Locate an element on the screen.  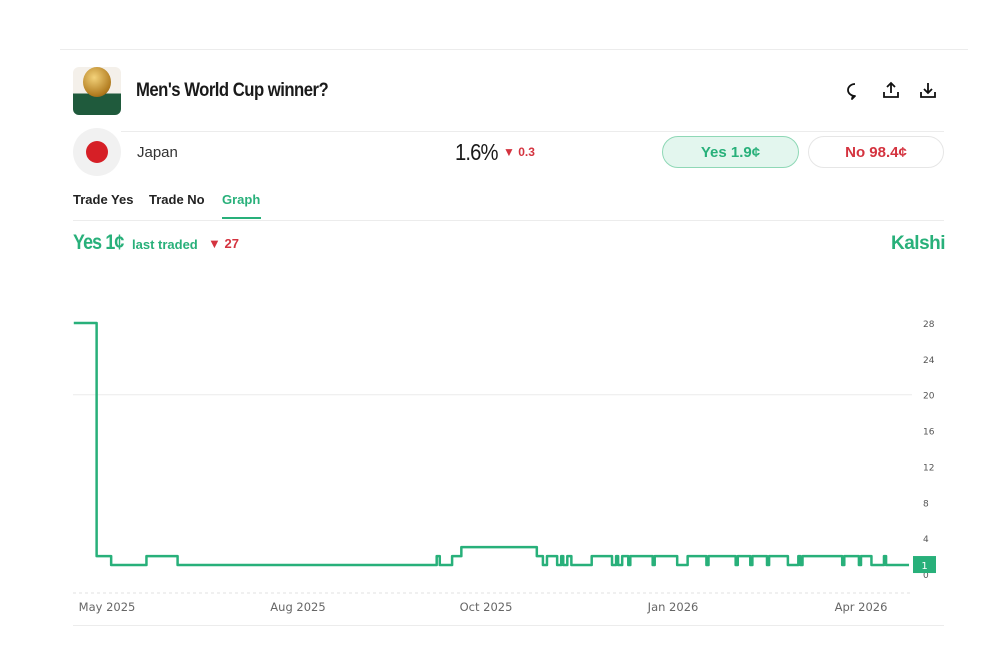
last-traded-label: last traded is located at coordinates (165, 244).